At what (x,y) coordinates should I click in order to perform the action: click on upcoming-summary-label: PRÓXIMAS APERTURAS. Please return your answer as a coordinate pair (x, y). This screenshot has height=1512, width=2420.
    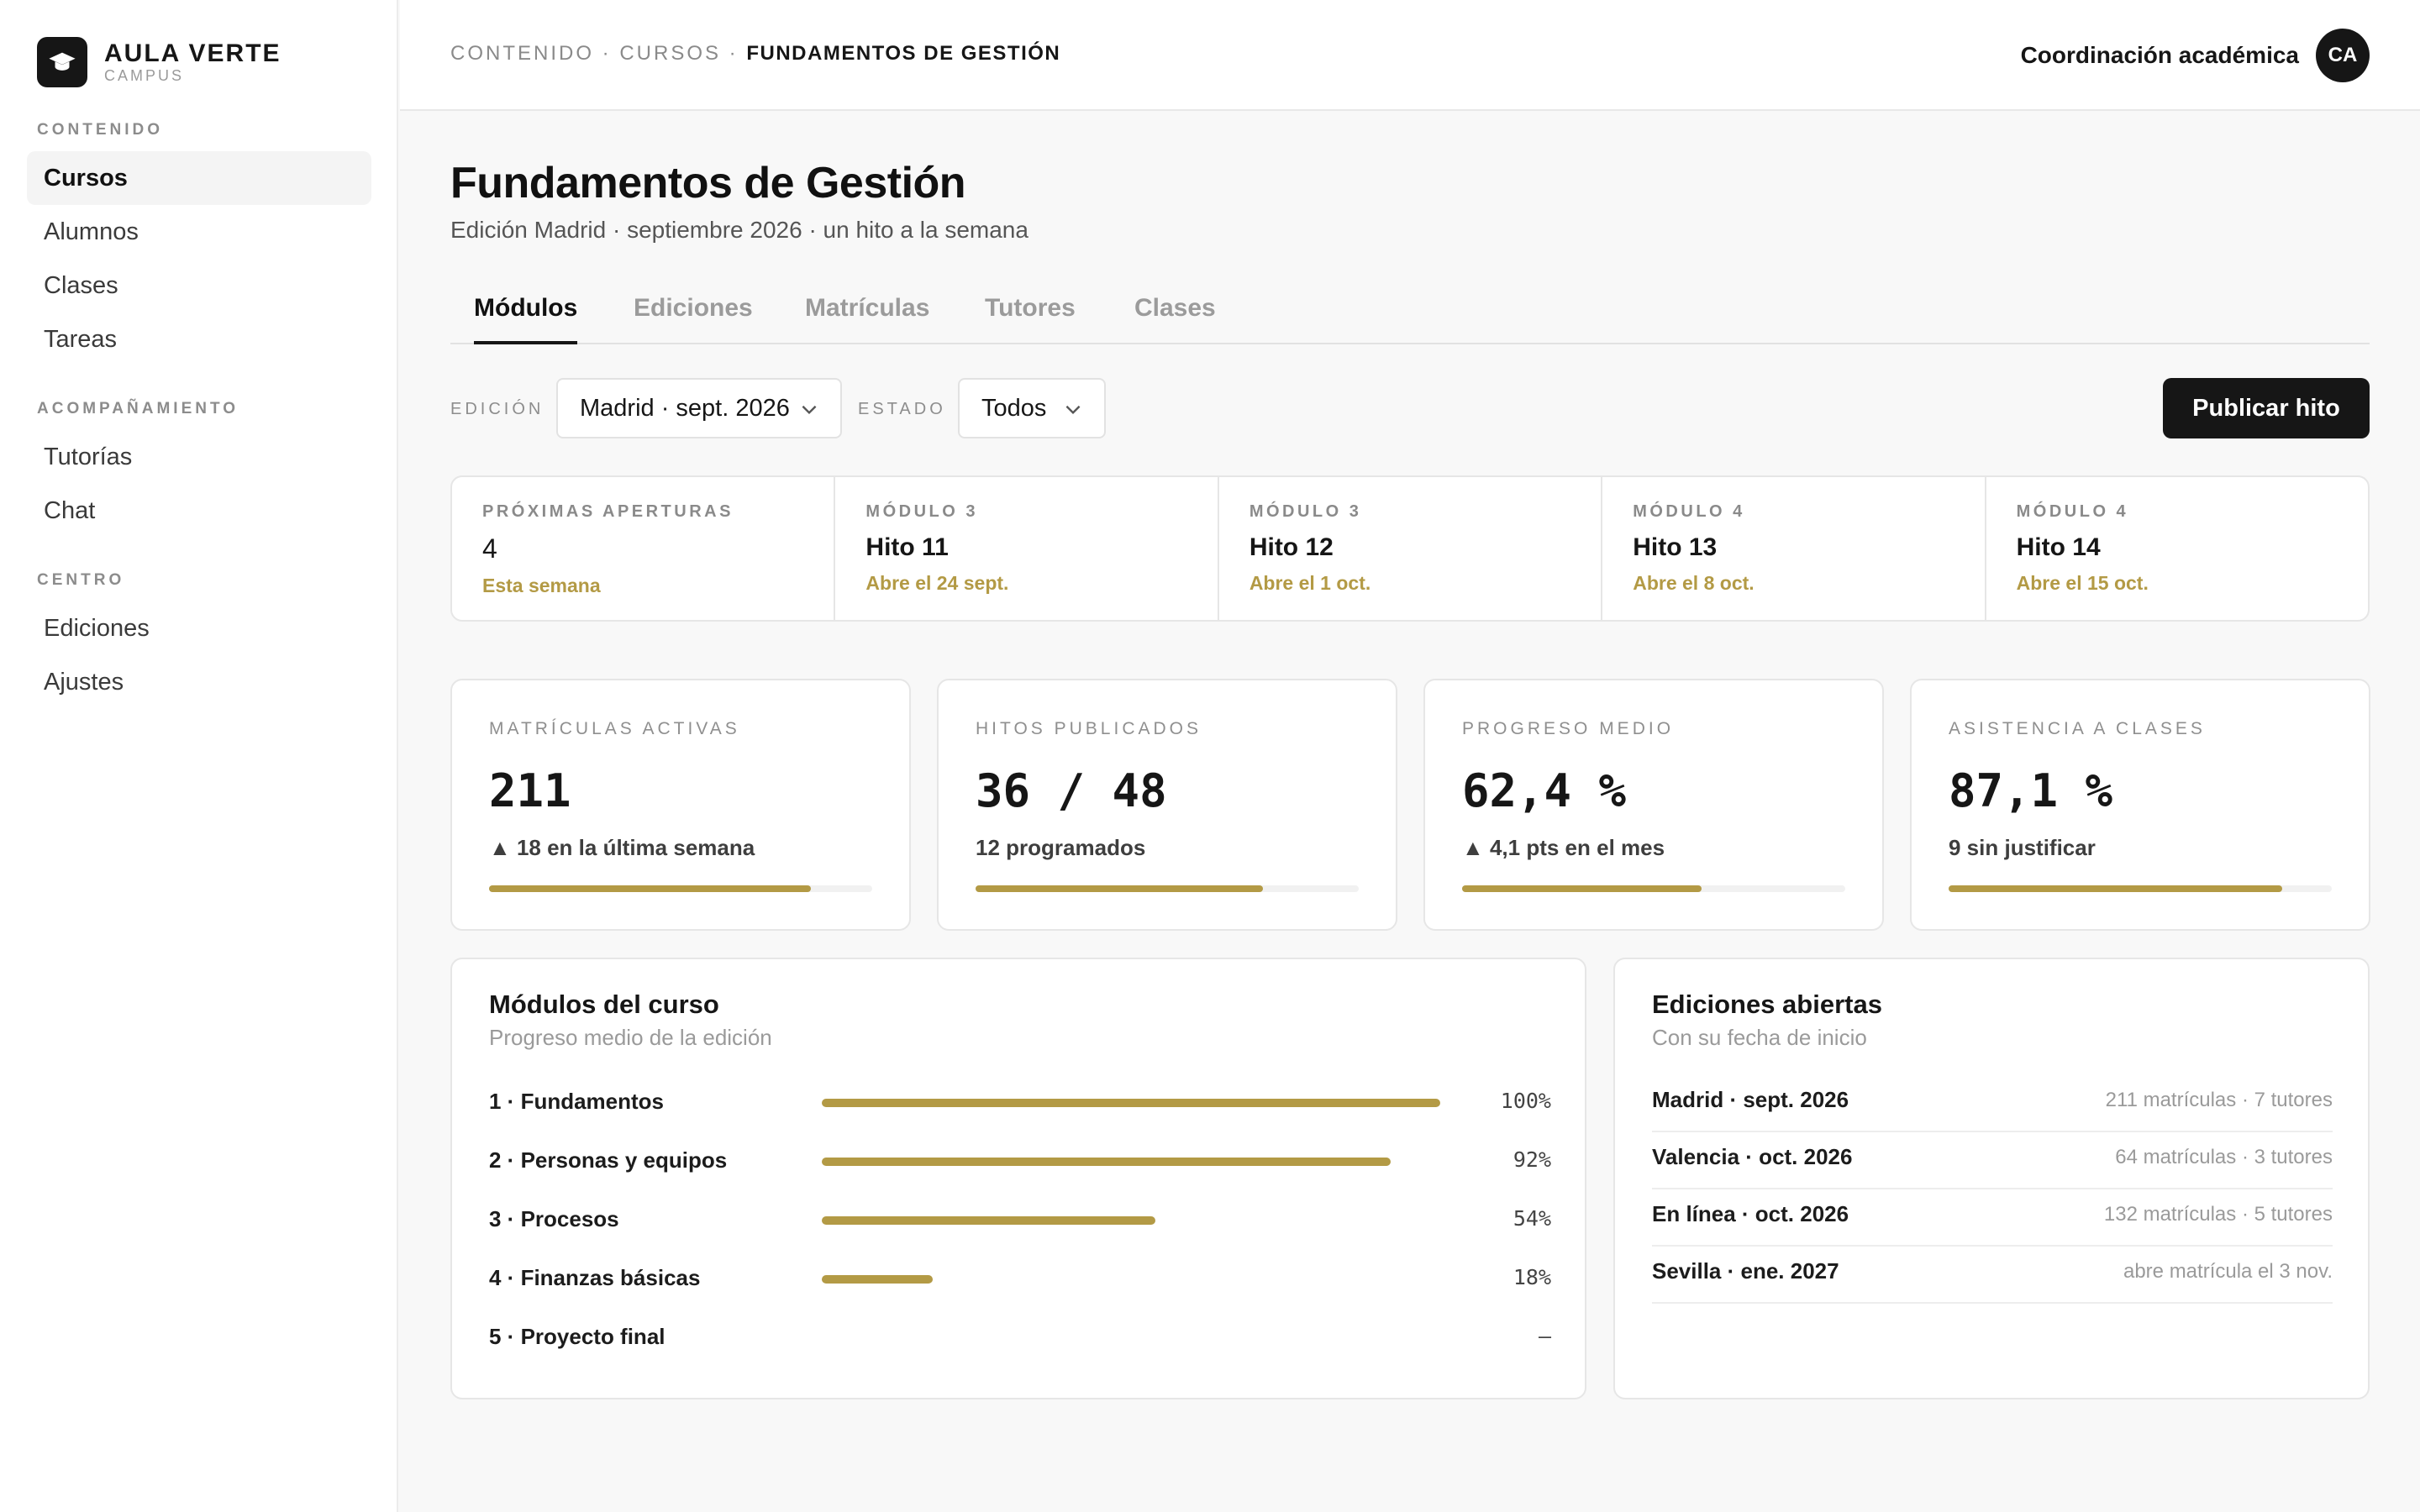
    Looking at the image, I should click on (608, 511).